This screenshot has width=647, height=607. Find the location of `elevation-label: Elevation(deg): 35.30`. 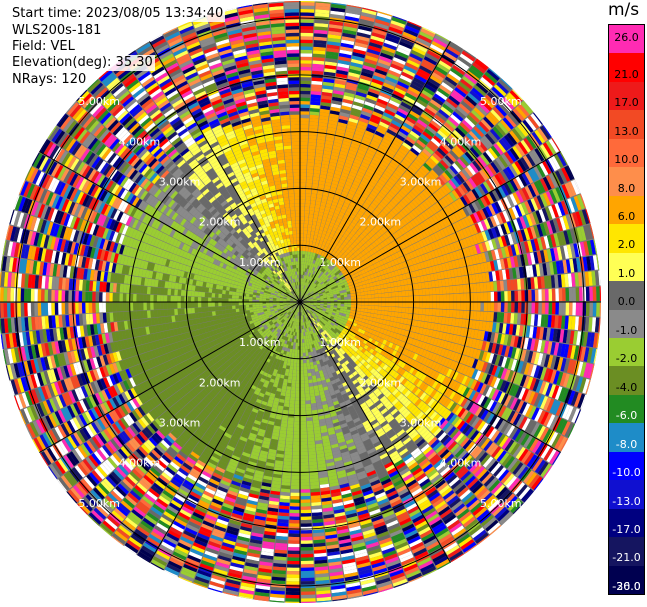

elevation-label: Elevation(deg): 35.30 is located at coordinates (82, 63).